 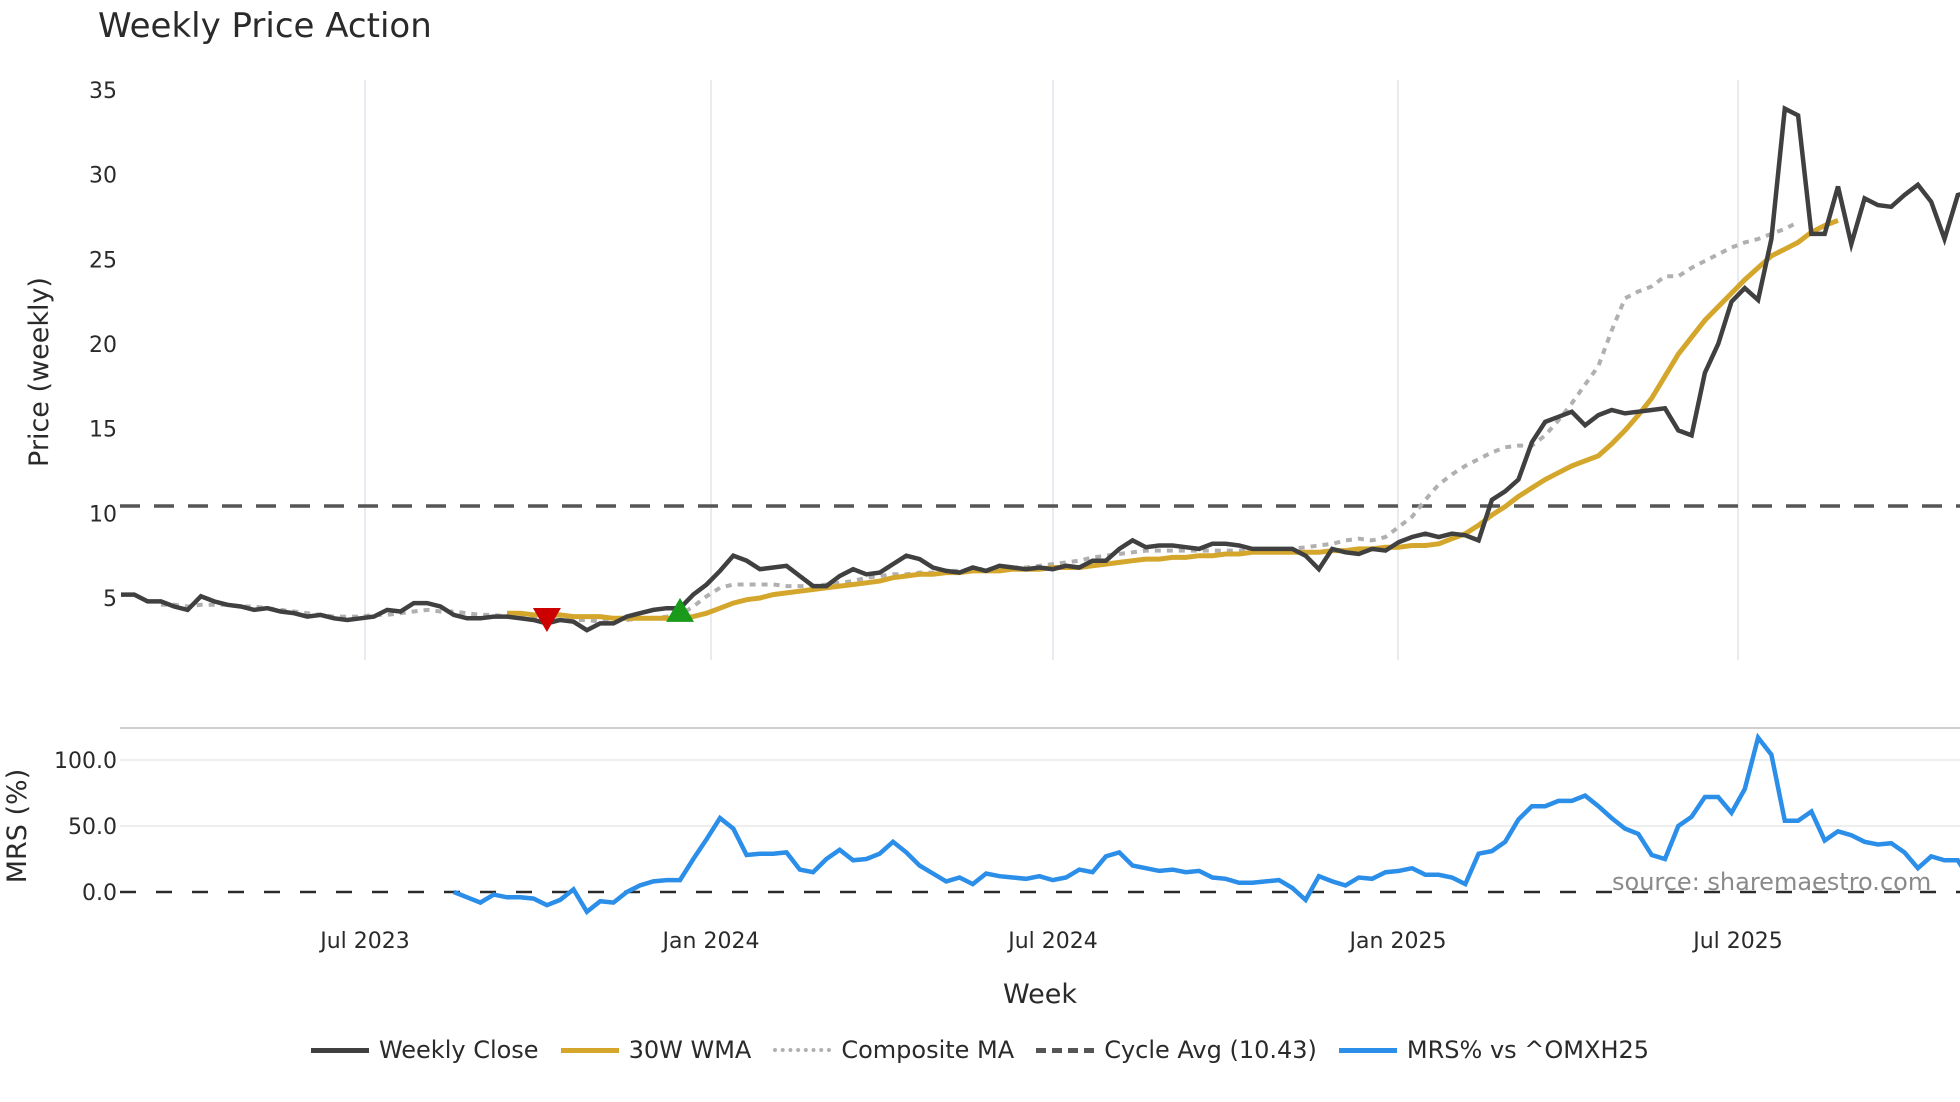 I want to click on price-y-tick: 10, so click(x=103, y=514).